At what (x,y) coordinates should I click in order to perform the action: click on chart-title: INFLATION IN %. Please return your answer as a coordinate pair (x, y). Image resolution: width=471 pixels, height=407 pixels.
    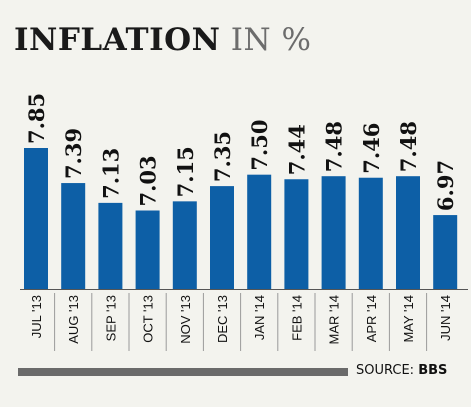
    Looking at the image, I should click on (162, 40).